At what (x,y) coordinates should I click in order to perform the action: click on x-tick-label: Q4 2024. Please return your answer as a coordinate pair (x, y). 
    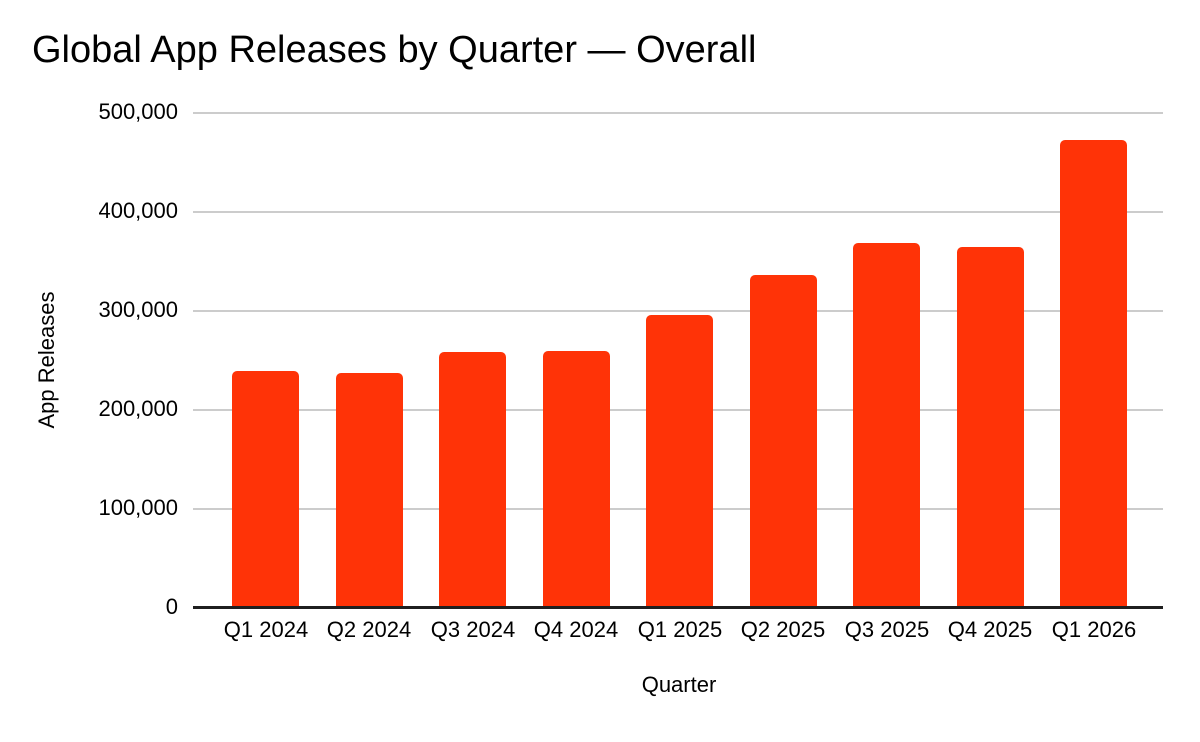
    Looking at the image, I should click on (576, 629).